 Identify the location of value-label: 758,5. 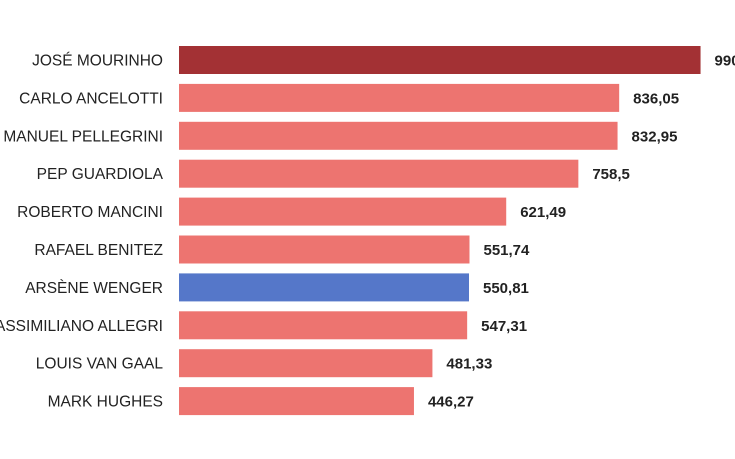
(611, 174).